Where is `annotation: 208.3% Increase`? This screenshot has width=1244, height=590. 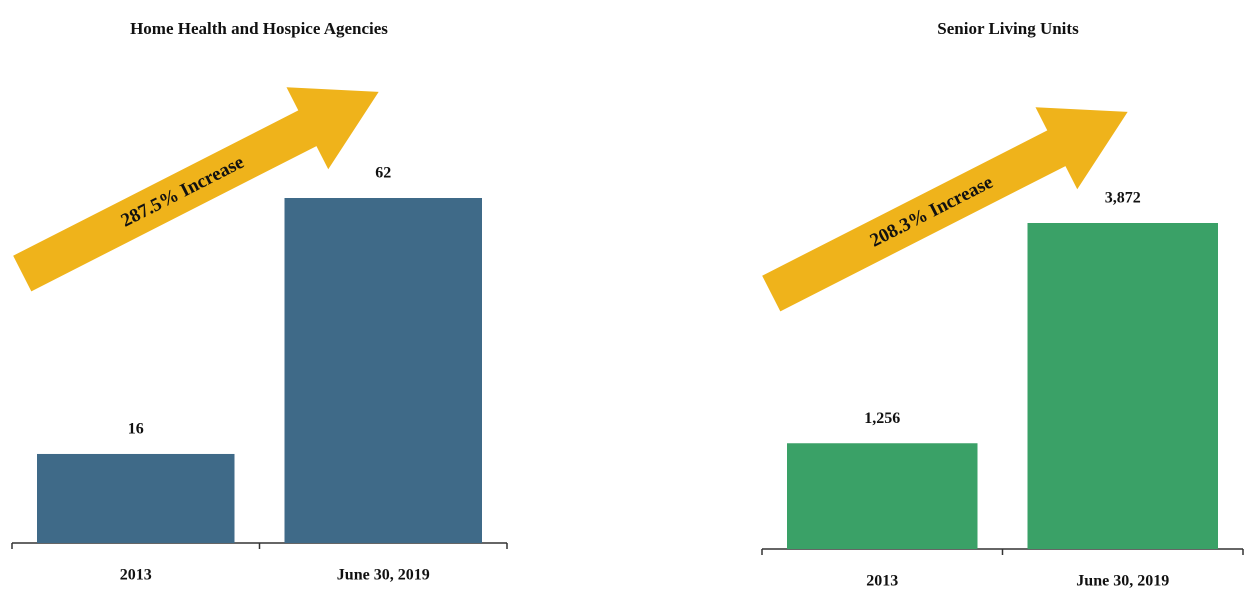
annotation: 208.3% Increase is located at coordinates (932, 212).